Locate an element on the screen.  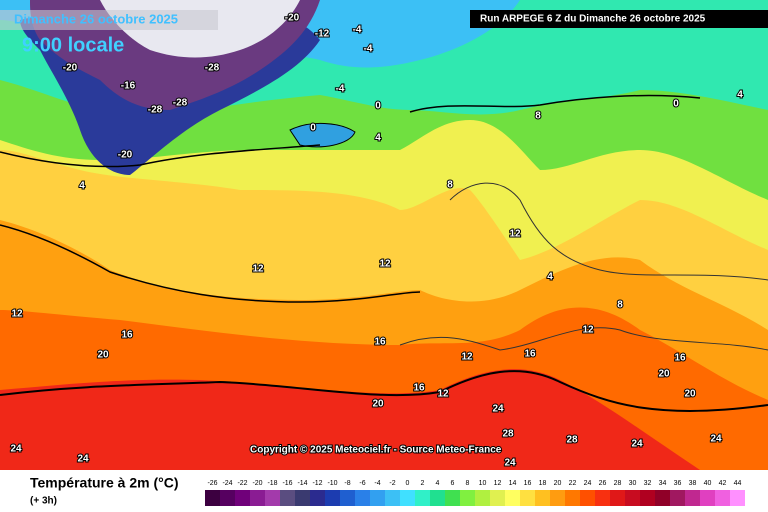
scale-tick: -26 is located at coordinates (212, 483).